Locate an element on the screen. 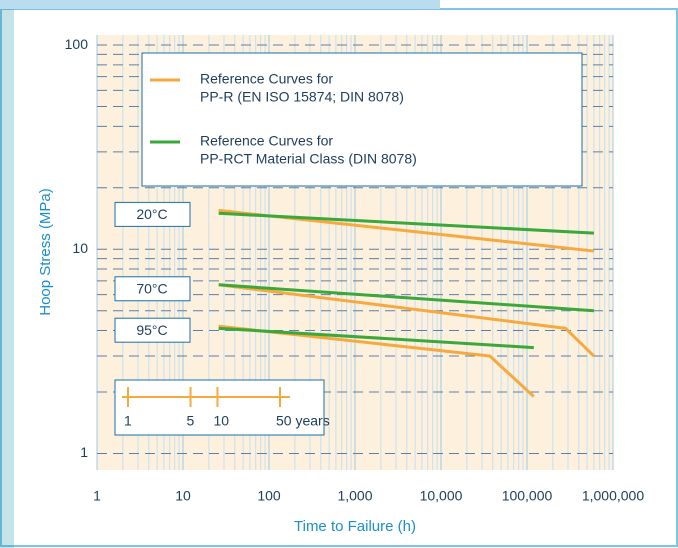 The width and height of the screenshot is (678, 548). y-tick-label: 10 is located at coordinates (80, 248).